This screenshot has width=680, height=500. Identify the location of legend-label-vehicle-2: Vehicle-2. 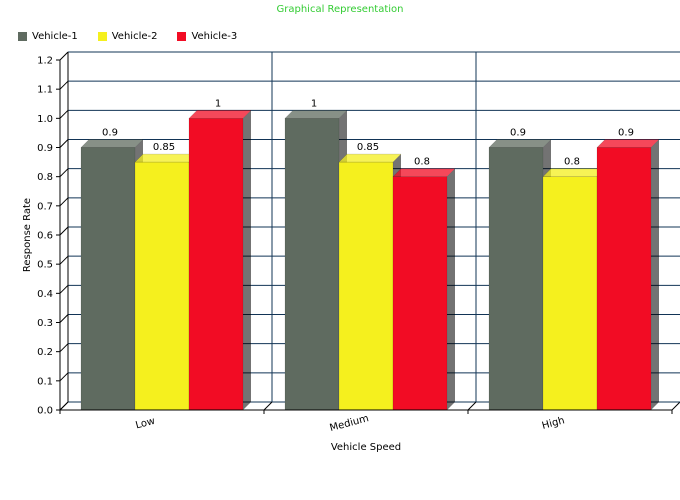
(134, 36).